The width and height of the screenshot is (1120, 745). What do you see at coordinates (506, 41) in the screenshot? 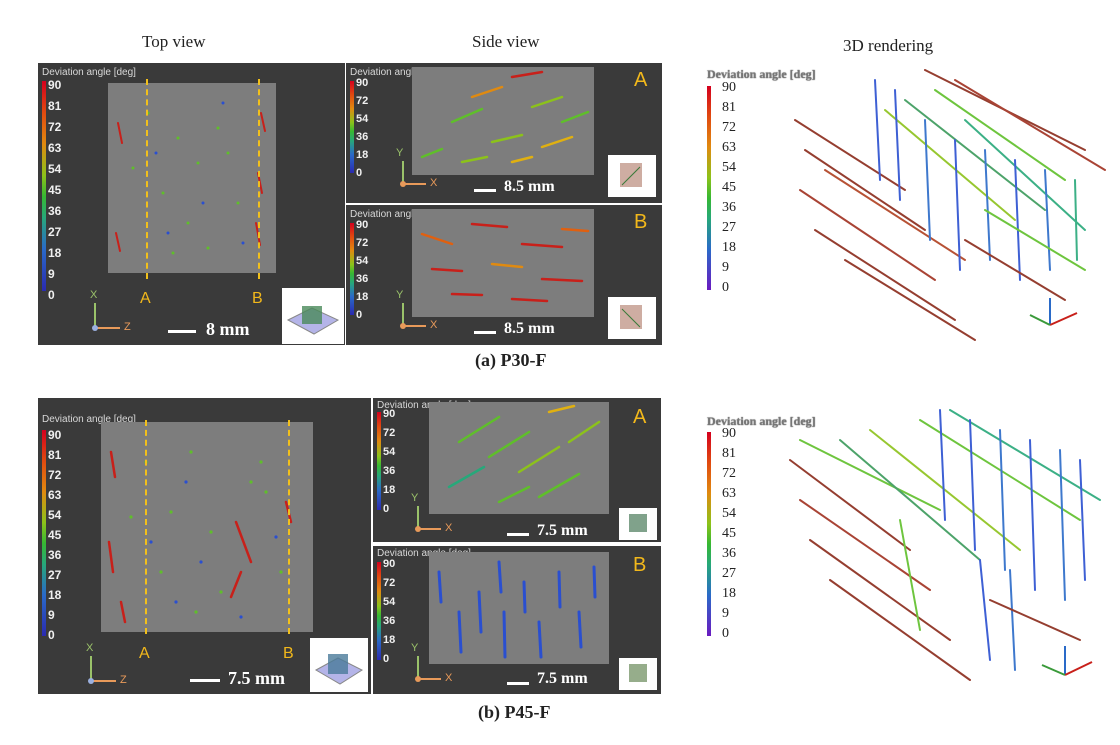
I see `side-view-header: Side view` at bounding box center [506, 41].